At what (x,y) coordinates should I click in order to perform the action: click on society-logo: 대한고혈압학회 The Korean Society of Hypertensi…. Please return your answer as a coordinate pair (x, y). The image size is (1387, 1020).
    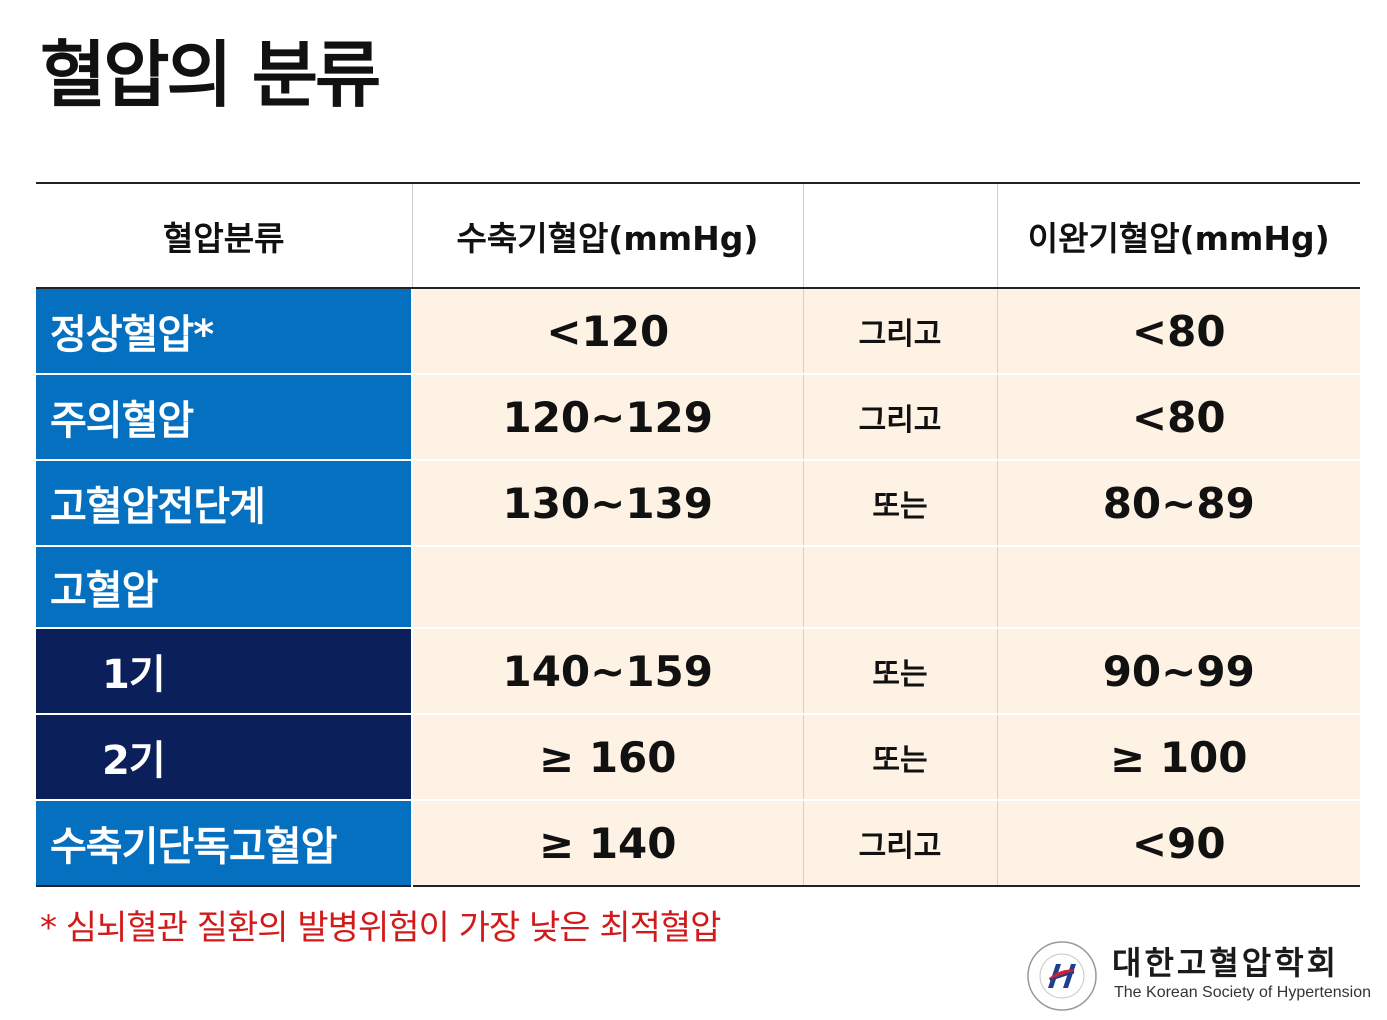
    Looking at the image, I should click on (1198, 974).